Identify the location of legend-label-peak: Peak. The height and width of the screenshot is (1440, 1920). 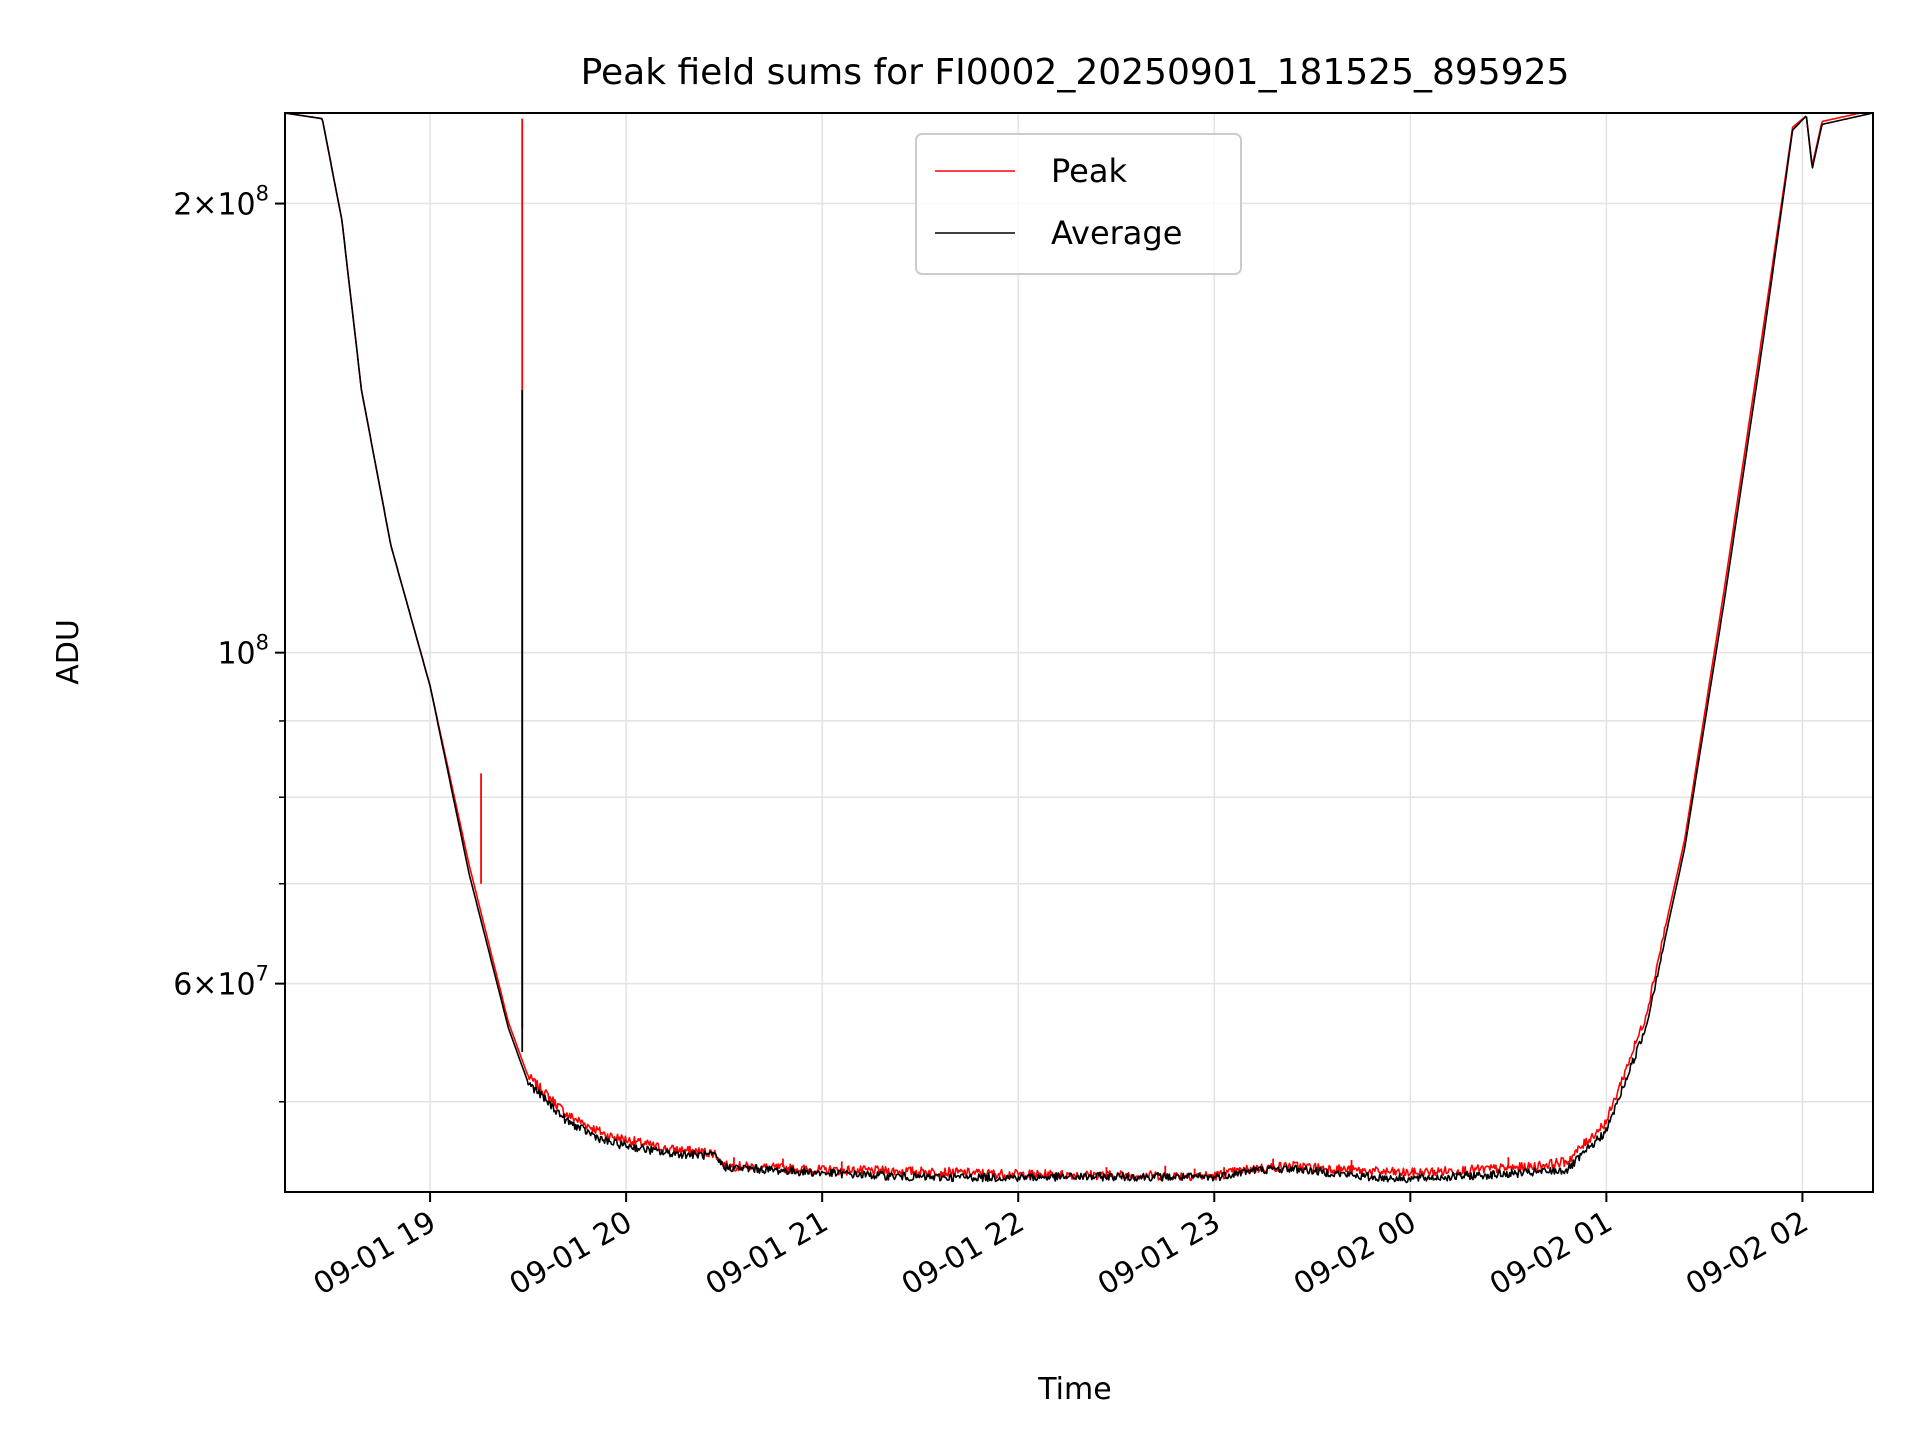
(1089, 171).